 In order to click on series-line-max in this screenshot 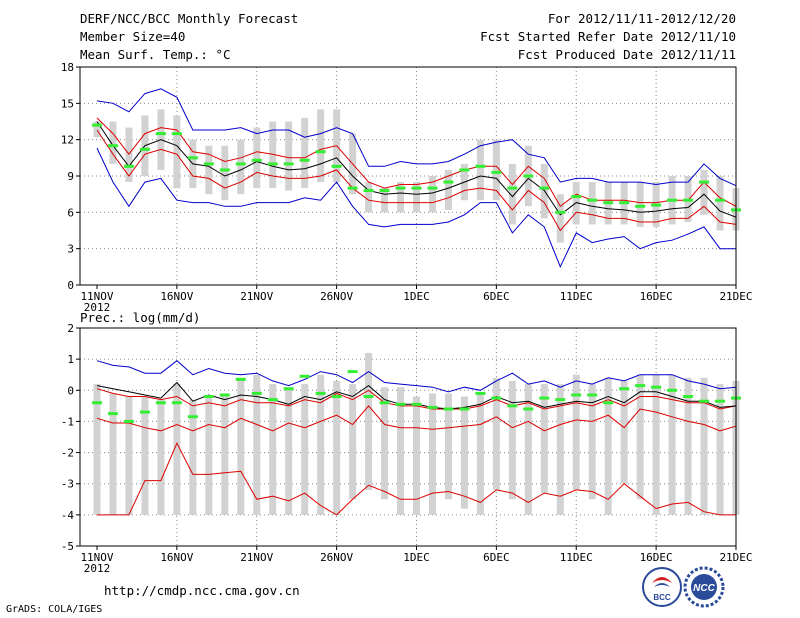, I will do `click(416, 137)`.